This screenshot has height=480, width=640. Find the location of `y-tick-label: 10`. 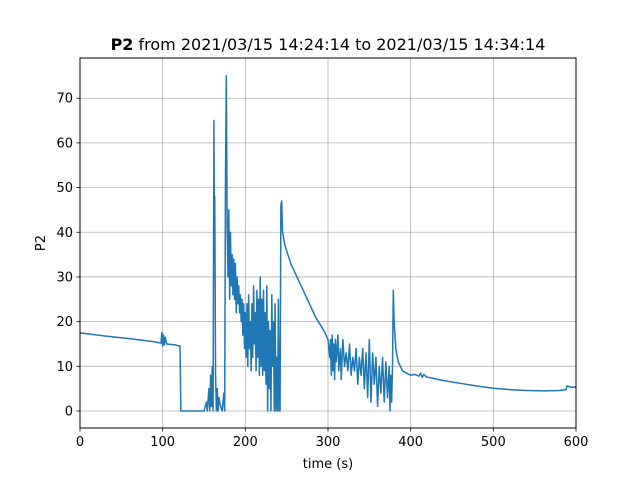

y-tick-label: 10 is located at coordinates (64, 367).